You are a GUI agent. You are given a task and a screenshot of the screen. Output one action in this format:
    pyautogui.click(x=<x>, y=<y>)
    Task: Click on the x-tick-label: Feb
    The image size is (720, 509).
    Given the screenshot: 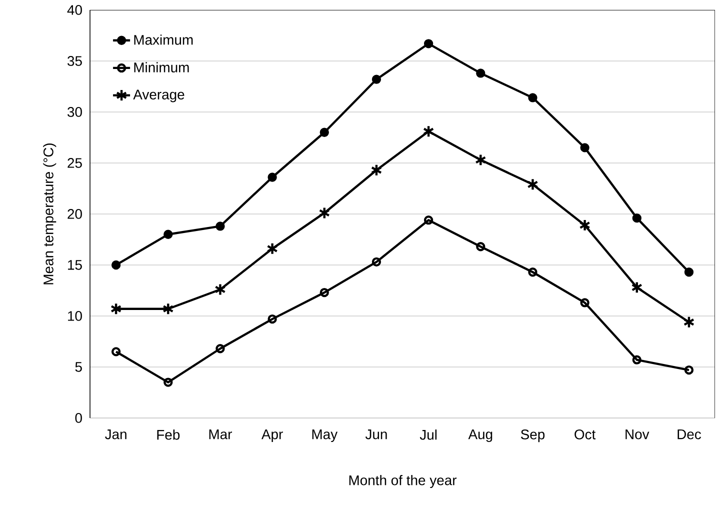 What is the action you would take?
    pyautogui.click(x=168, y=435)
    